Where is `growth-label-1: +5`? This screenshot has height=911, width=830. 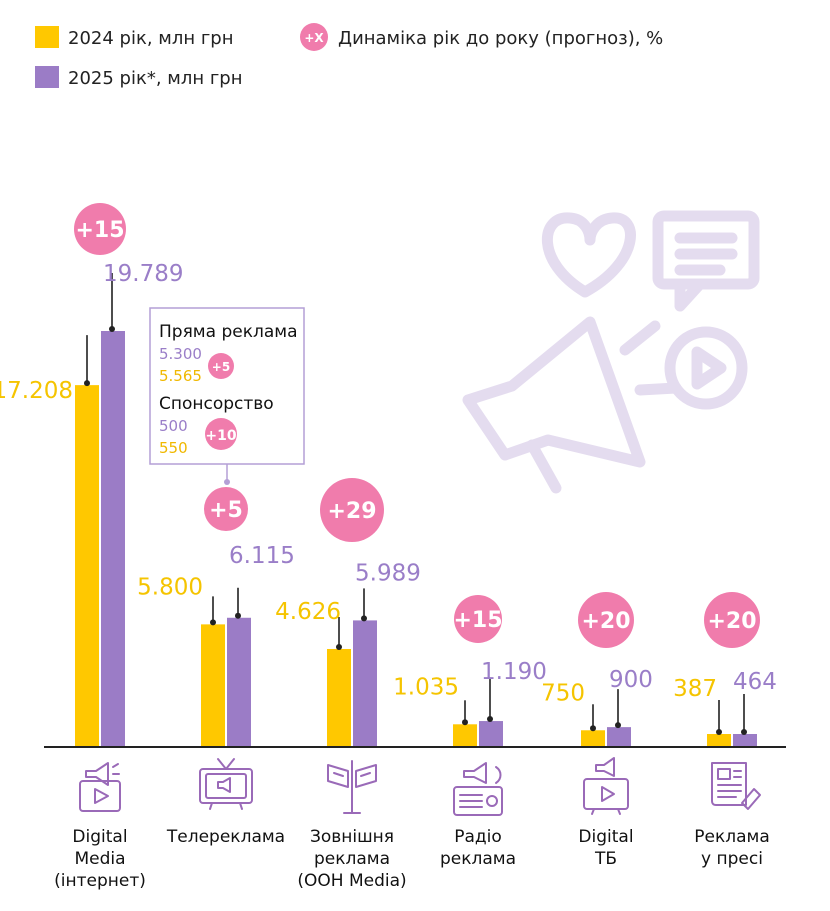
growth-label-1: +5 is located at coordinates (226, 510).